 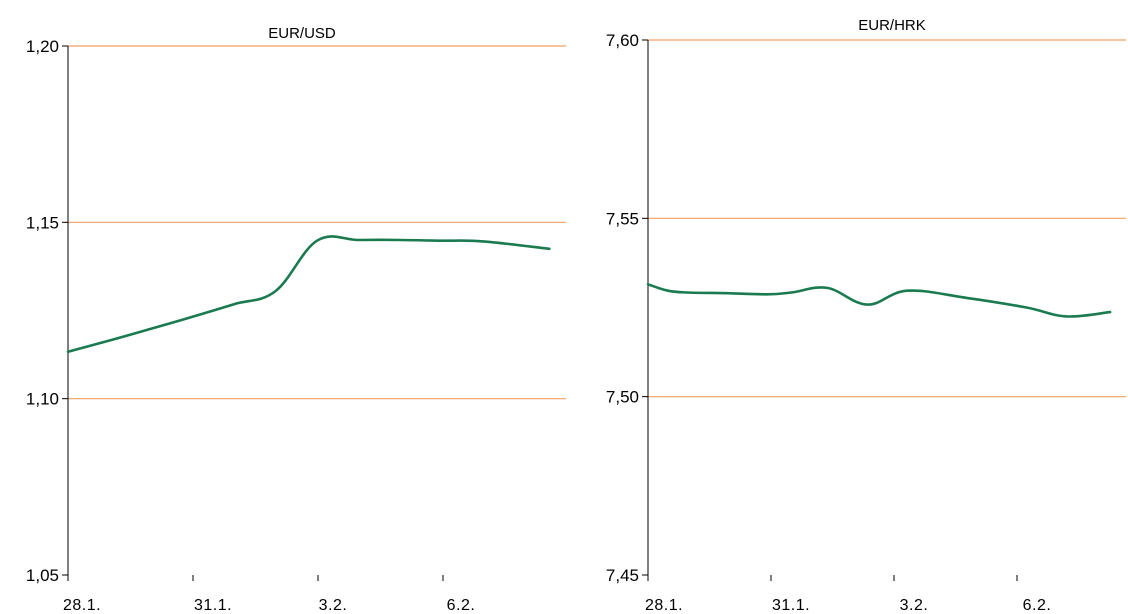 I want to click on y-tick-label: 1,15, so click(x=42, y=222).